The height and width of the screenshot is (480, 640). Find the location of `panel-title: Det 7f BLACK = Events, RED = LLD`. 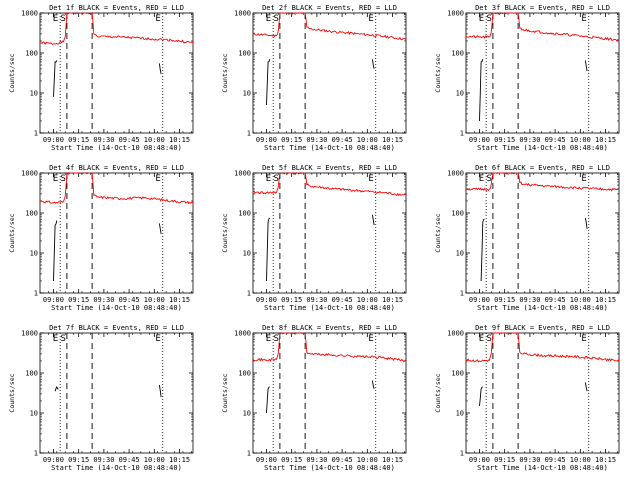

panel-title: Det 7f BLACK = Events, RED = LLD is located at coordinates (116, 328).